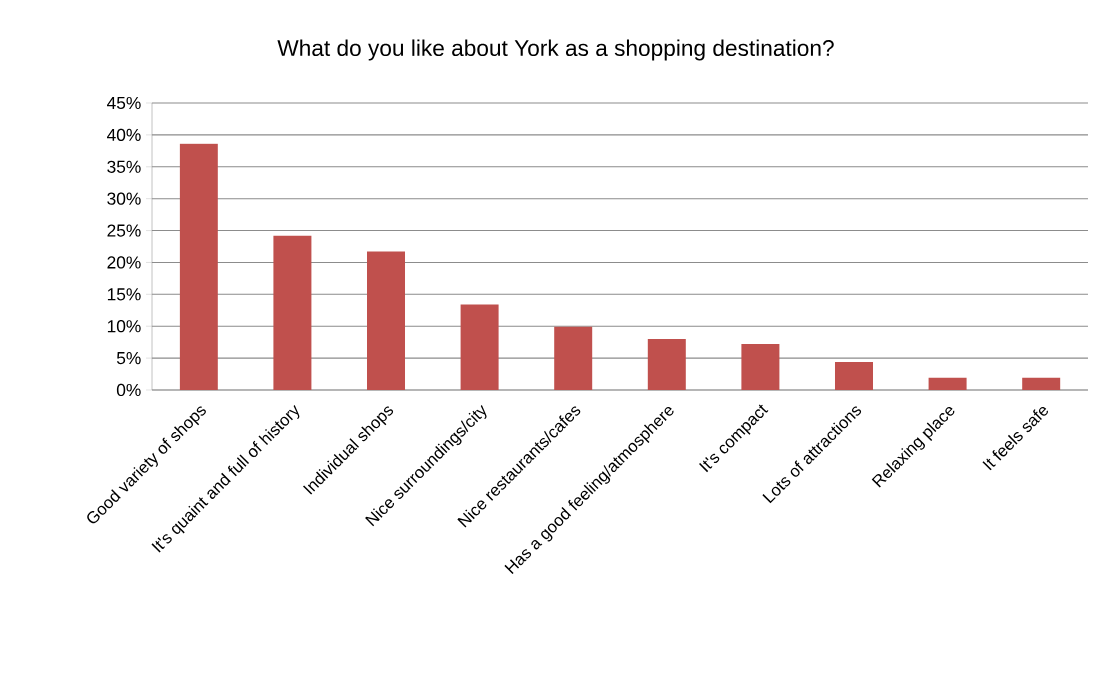 This screenshot has height=700, width=1104. I want to click on y-tick-label: 0%, so click(128, 390).